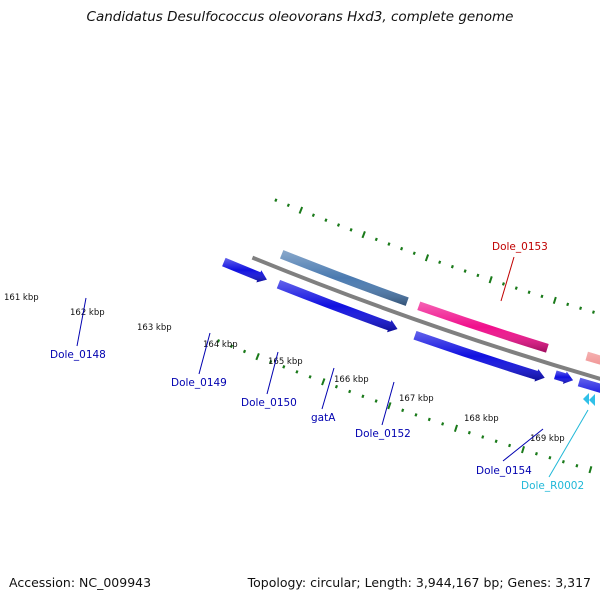 The height and width of the screenshot is (600, 600). What do you see at coordinates (323, 418) in the screenshot?
I see `gene-label-gata: gatA` at bounding box center [323, 418].